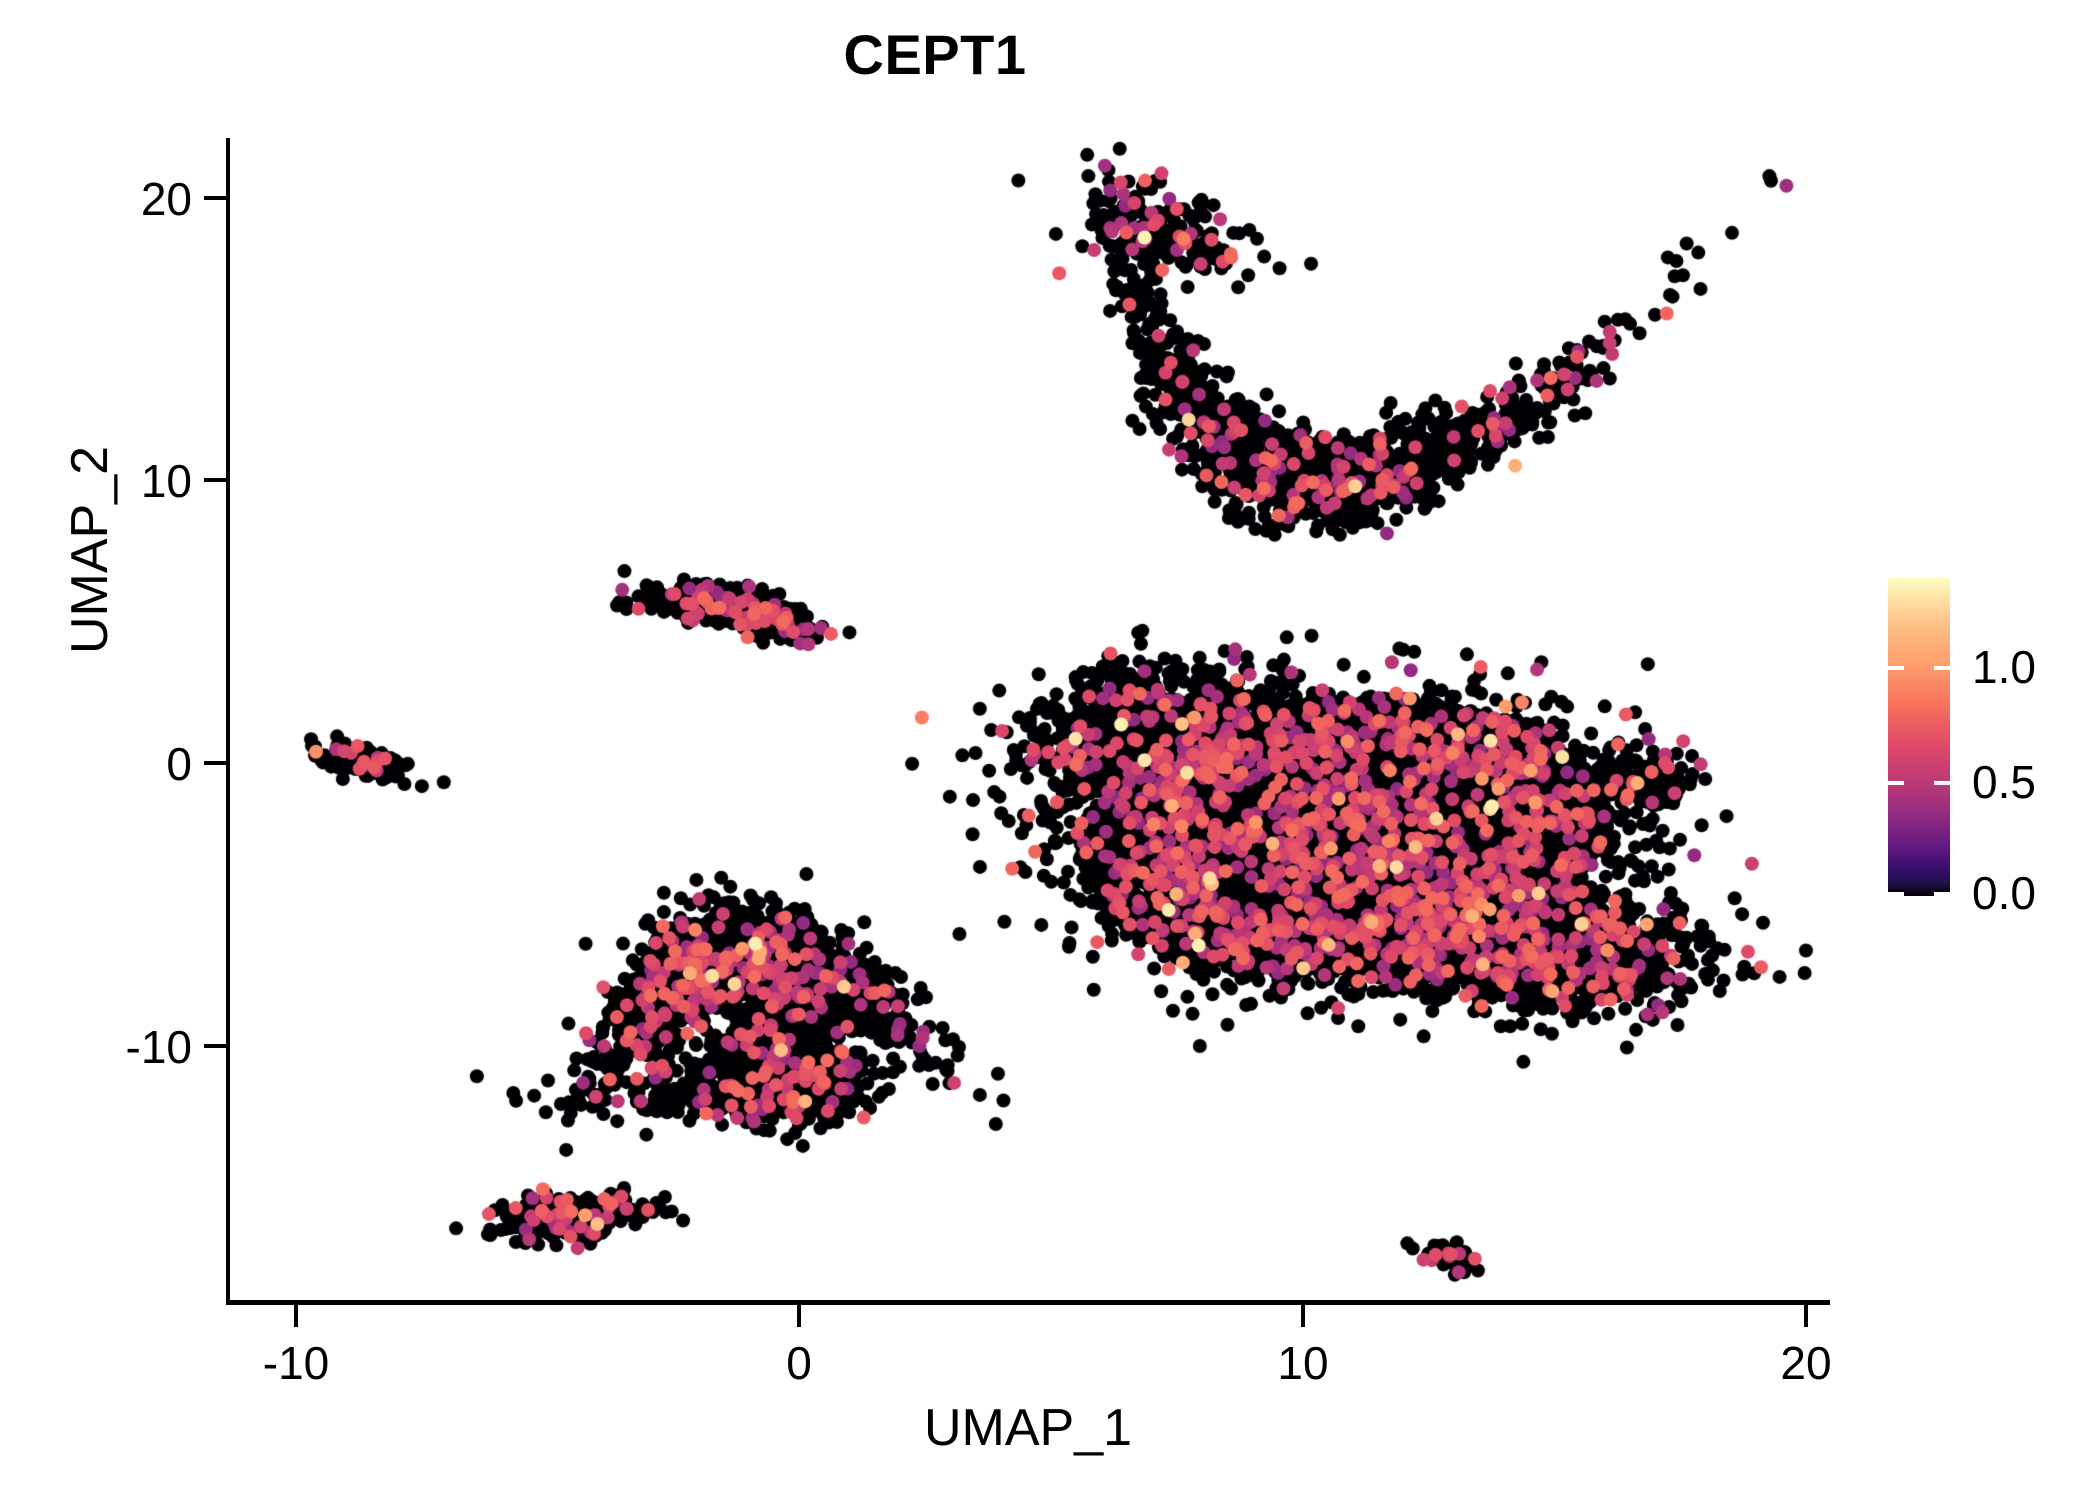 Image resolution: width=2100 pixels, height=1500 pixels. What do you see at coordinates (1303, 1363) in the screenshot?
I see `x-tick-label-2: 10` at bounding box center [1303, 1363].